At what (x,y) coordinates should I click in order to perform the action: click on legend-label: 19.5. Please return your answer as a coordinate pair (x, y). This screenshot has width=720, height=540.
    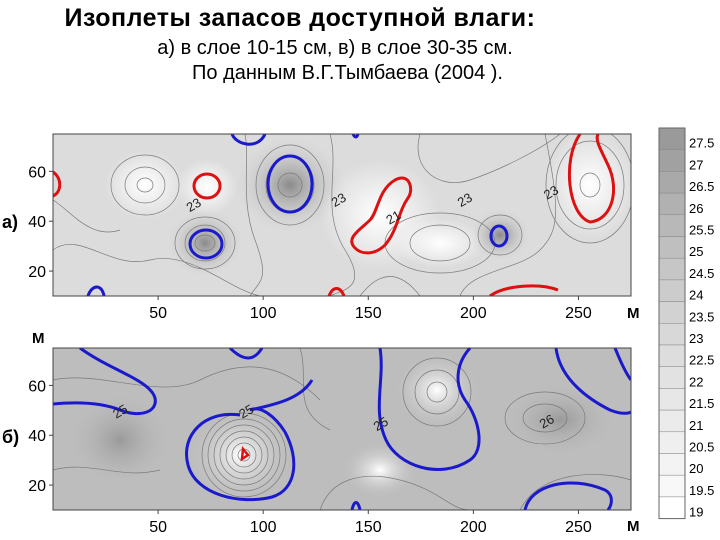
    Looking at the image, I should click on (701, 490).